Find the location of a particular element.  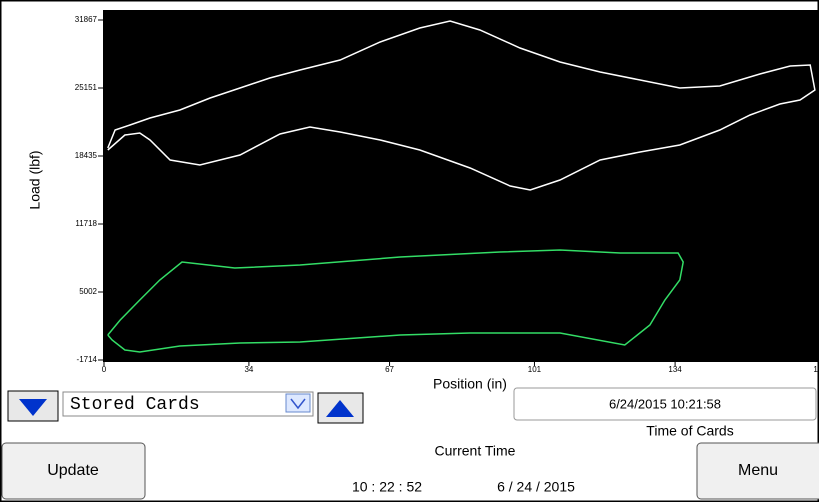

dropdown-text: Stored Cards is located at coordinates (135, 405).